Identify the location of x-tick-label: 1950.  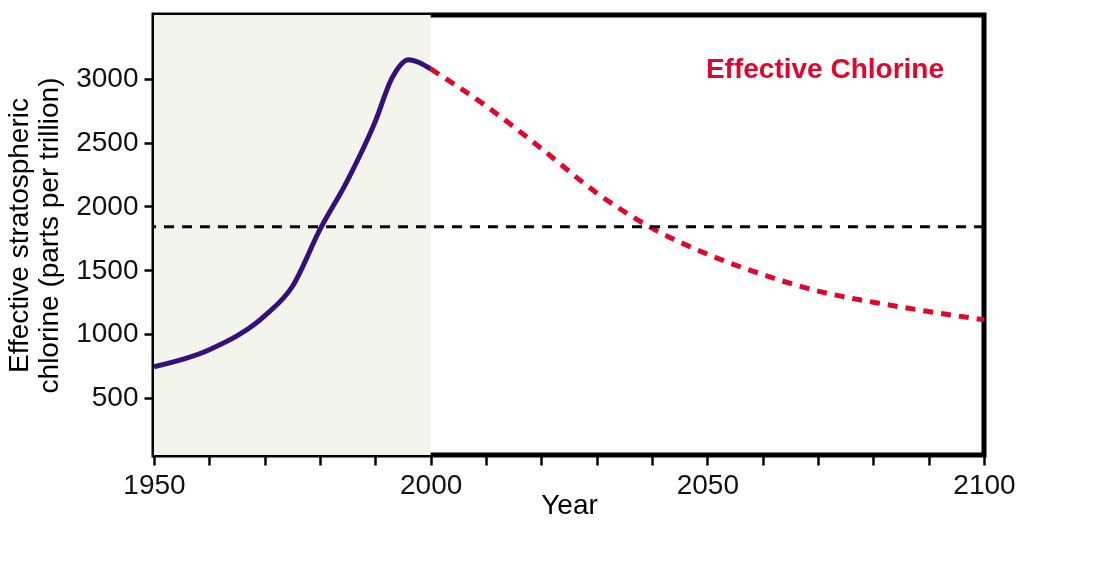
(154, 484).